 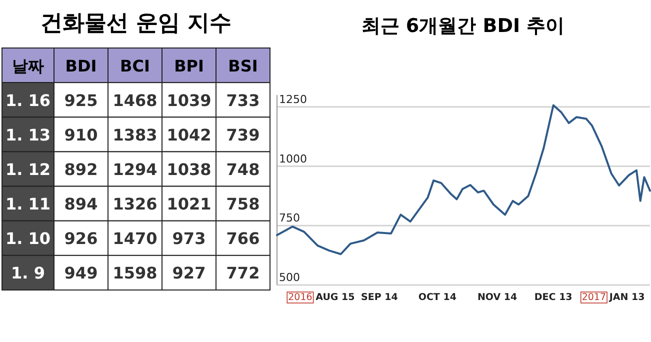 What do you see at coordinates (293, 99) in the screenshot?
I see `y-tick-label: 1250` at bounding box center [293, 99].